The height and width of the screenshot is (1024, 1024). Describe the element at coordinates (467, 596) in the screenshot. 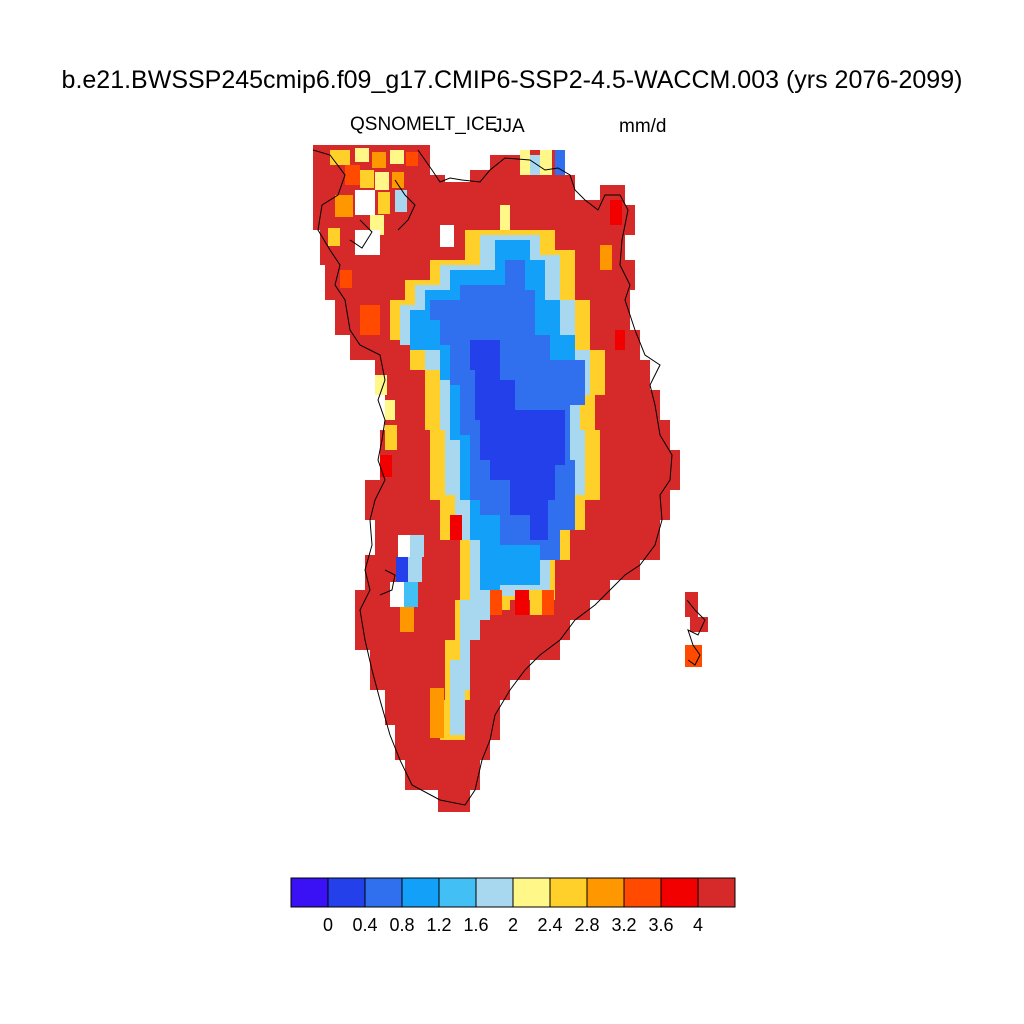

I see `southwest-coast-patches` at that location.